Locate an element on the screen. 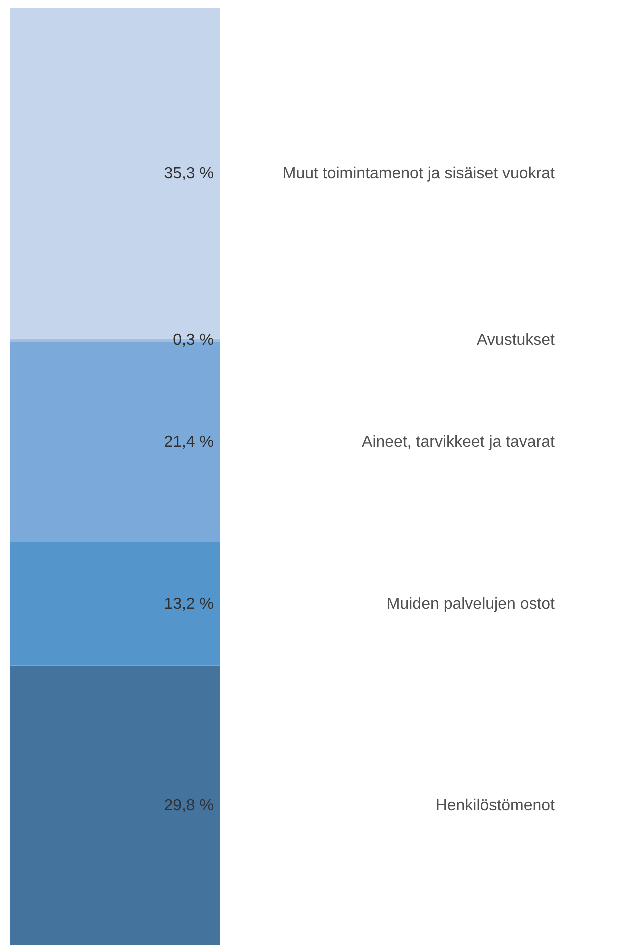 The height and width of the screenshot is (952, 632). text: Aineet, tarvikkeet ja tavarat is located at coordinates (459, 442).